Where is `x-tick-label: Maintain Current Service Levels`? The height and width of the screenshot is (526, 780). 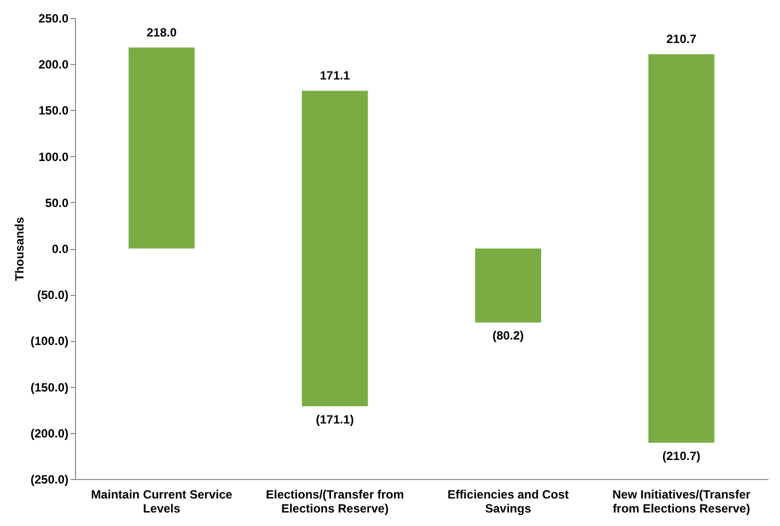
x-tick-label: Maintain Current Service Levels is located at coordinates (161, 502).